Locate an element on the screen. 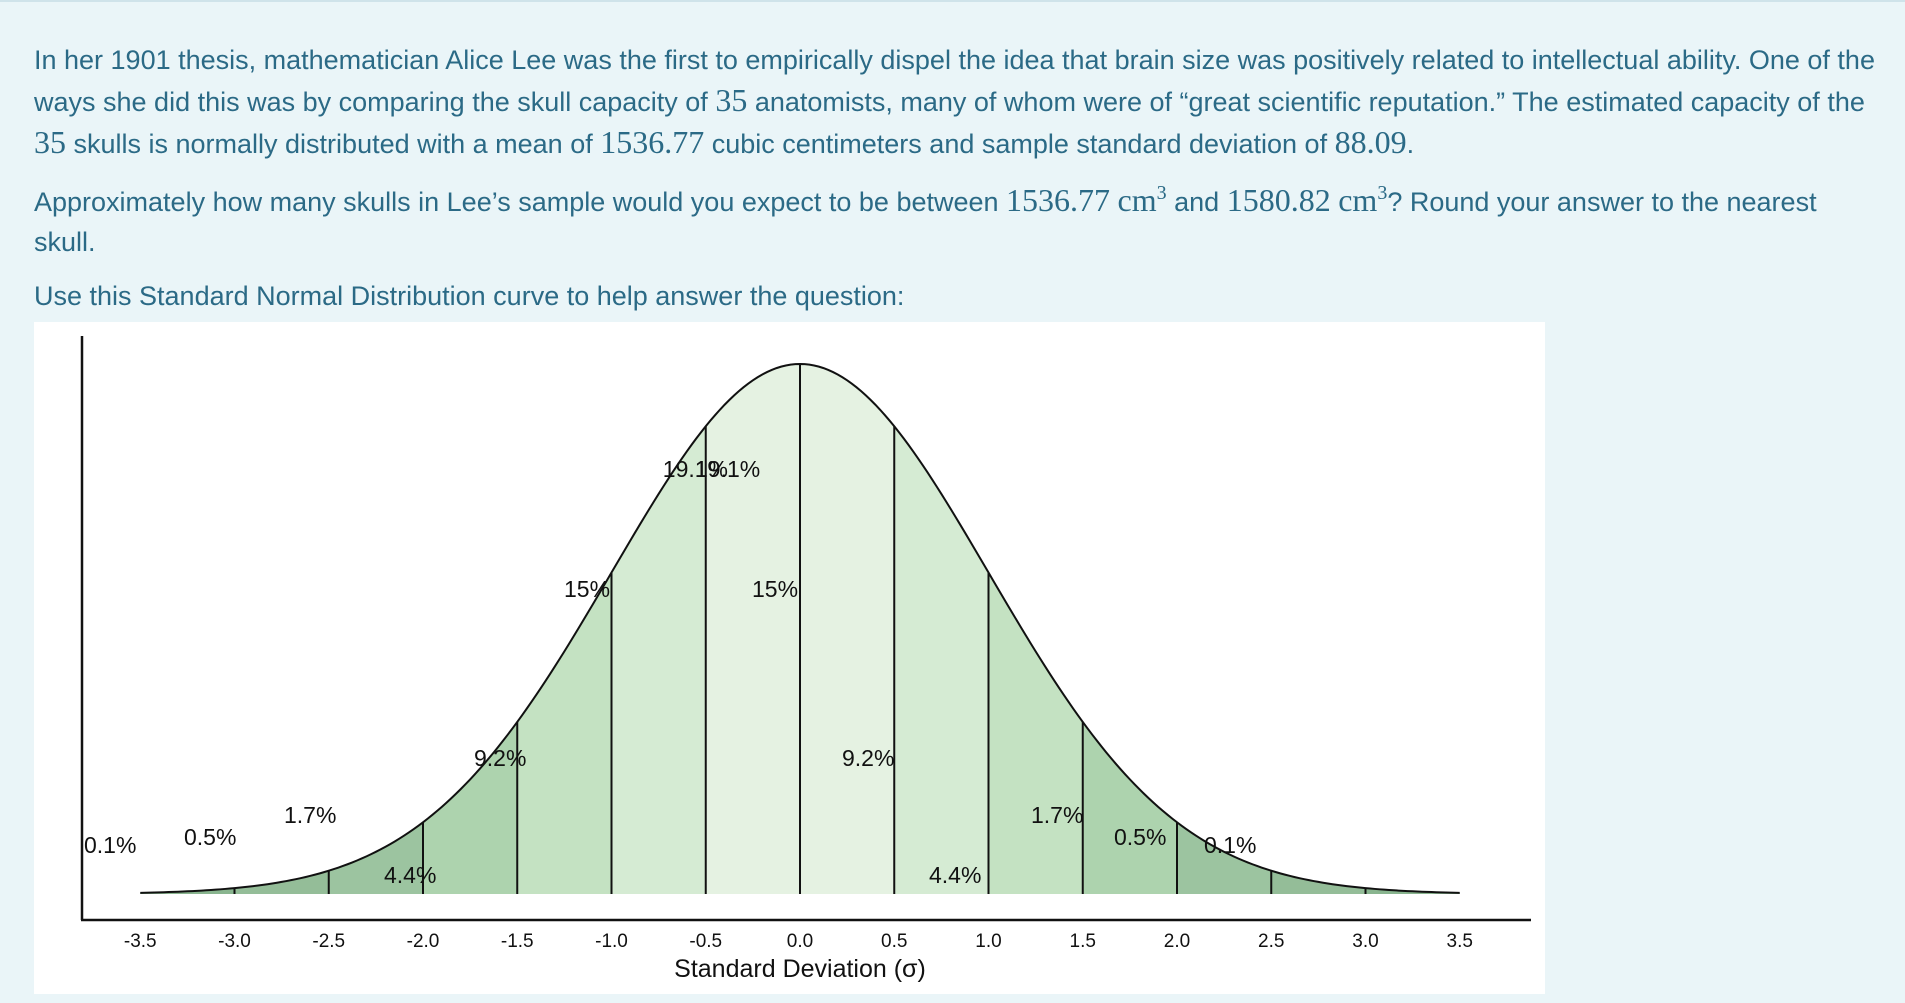 This screenshot has width=1905, height=1003. region-label-0: 0.1% is located at coordinates (110, 845).